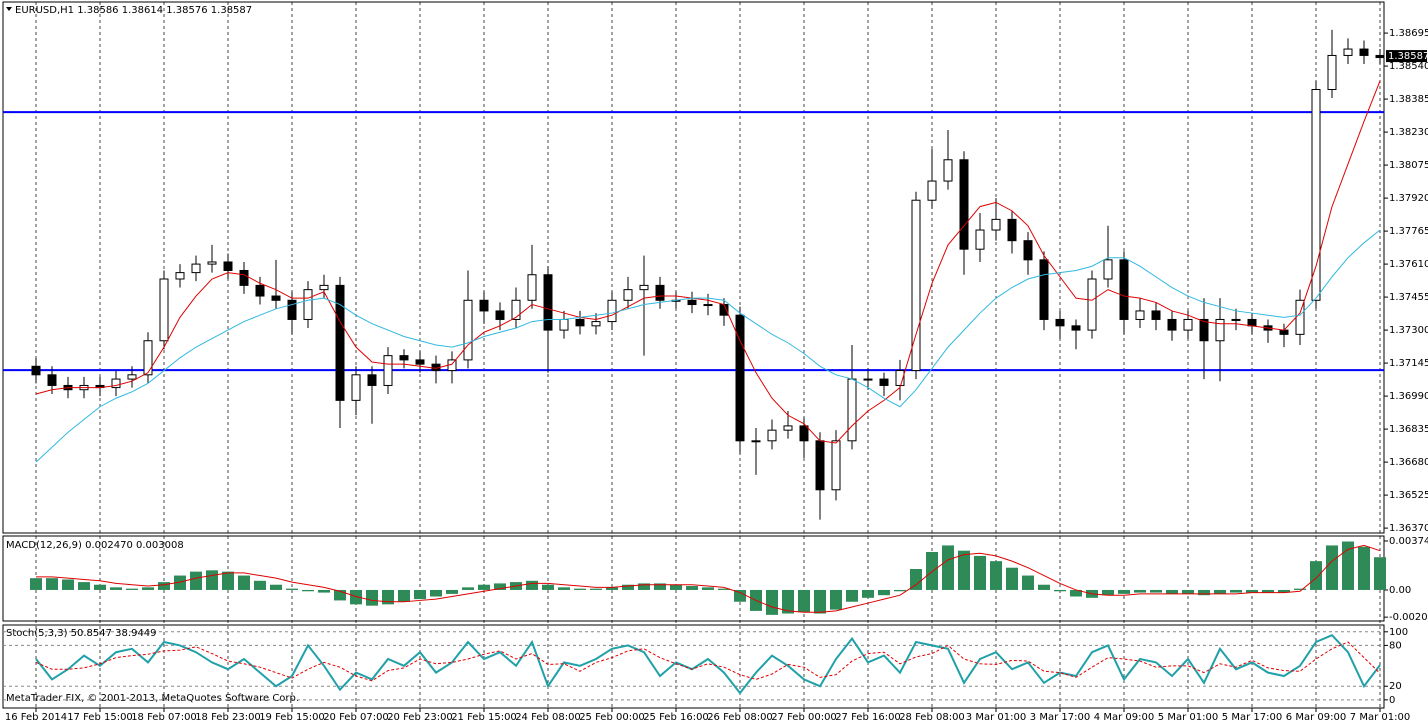  What do you see at coordinates (1408, 617) in the screenshot?
I see `y-tick-label: -0.002076` at bounding box center [1408, 617].